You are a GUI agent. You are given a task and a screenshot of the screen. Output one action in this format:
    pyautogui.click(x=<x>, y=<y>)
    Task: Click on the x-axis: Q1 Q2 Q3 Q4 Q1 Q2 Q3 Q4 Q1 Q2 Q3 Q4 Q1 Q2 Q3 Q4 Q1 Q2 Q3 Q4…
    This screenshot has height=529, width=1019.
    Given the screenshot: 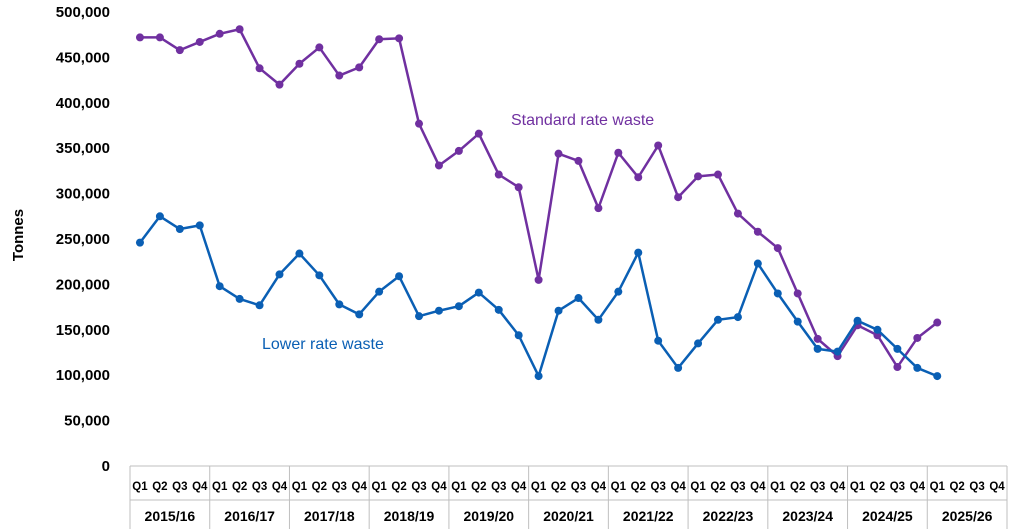 What is the action you would take?
    pyautogui.click(x=568, y=497)
    